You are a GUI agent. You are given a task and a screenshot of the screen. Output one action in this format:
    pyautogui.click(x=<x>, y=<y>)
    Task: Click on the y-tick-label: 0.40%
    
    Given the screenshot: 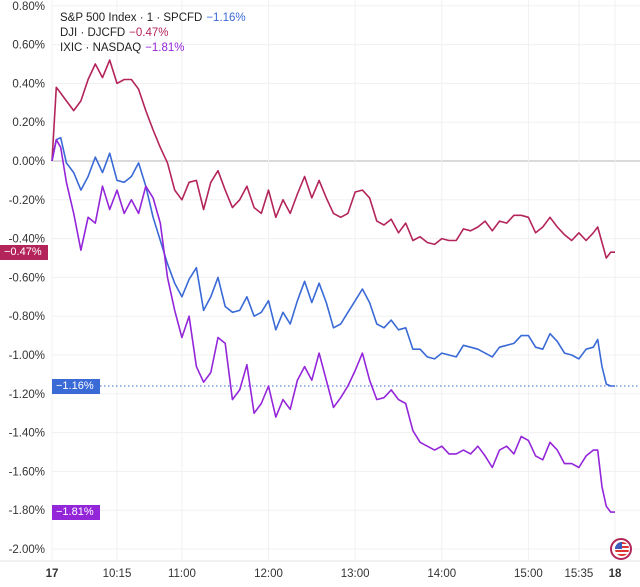 What is the action you would take?
    pyautogui.click(x=28, y=84)
    